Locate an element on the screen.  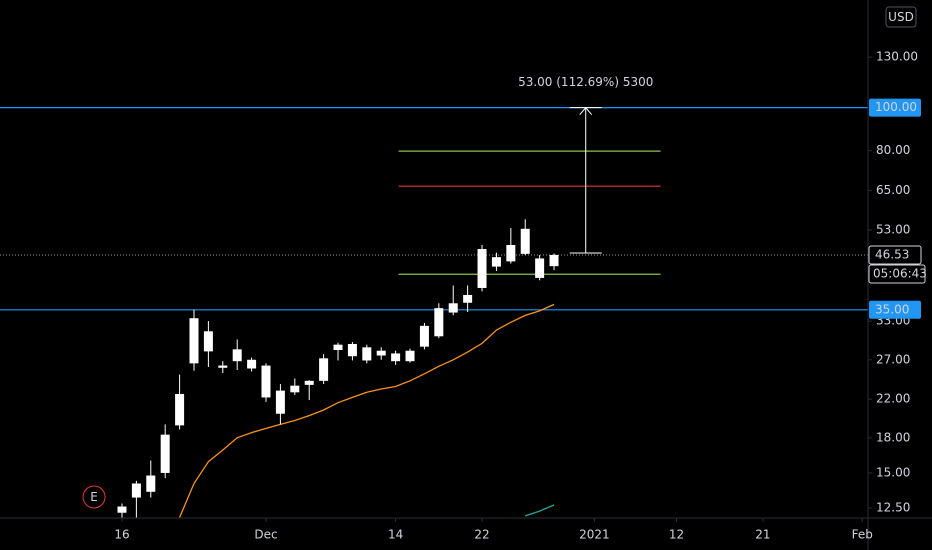
y-tick-label: 65.00 is located at coordinates (893, 190).